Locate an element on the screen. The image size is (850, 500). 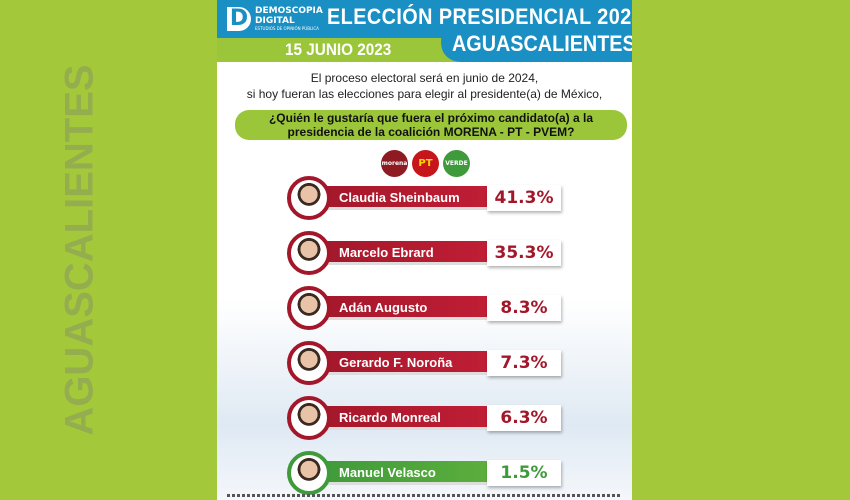
candidate-name-bar: Adán Augusto is located at coordinates (402, 308).